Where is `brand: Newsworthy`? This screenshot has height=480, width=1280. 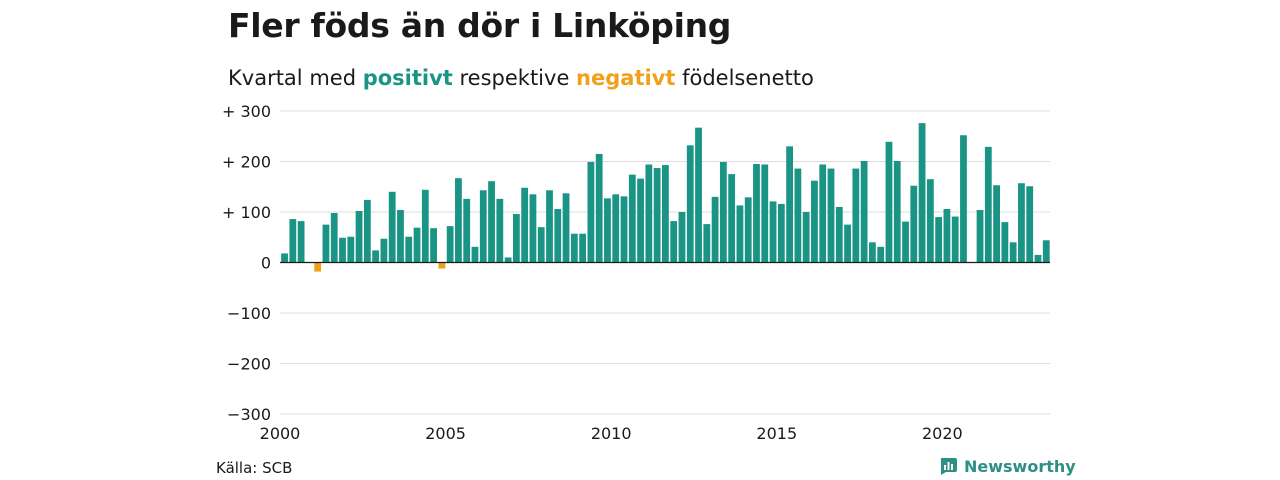 brand: Newsworthy is located at coordinates (1007, 466).